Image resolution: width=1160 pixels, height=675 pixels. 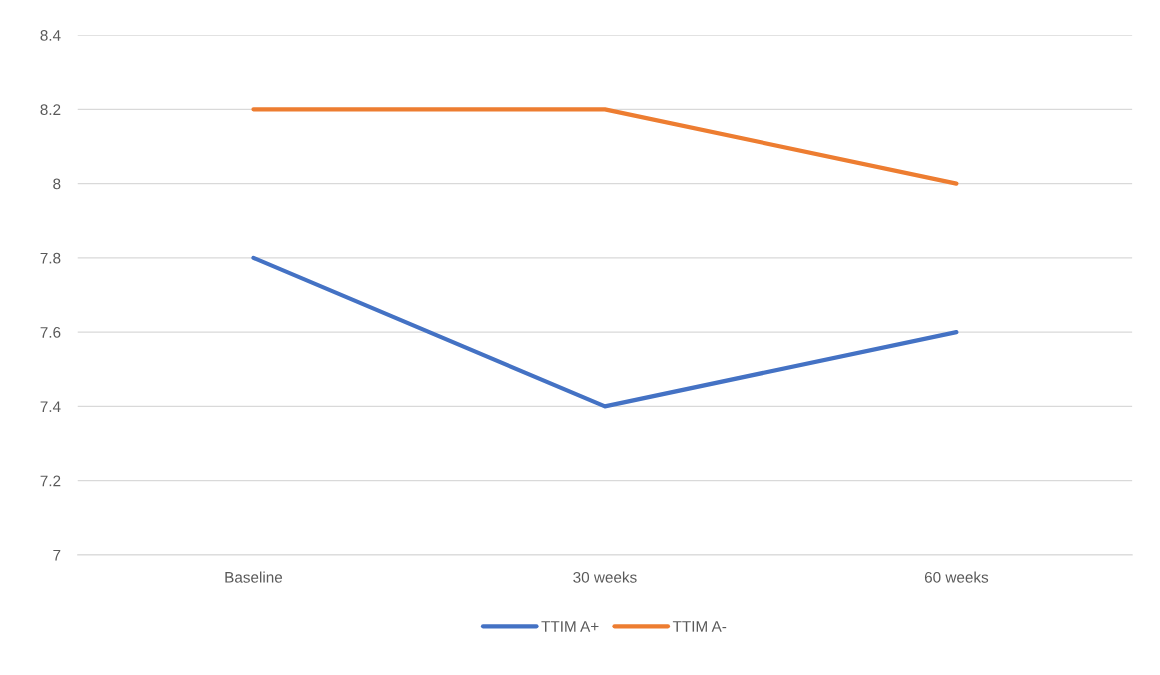 I want to click on y-tick-label: 7.8, so click(x=50, y=258).